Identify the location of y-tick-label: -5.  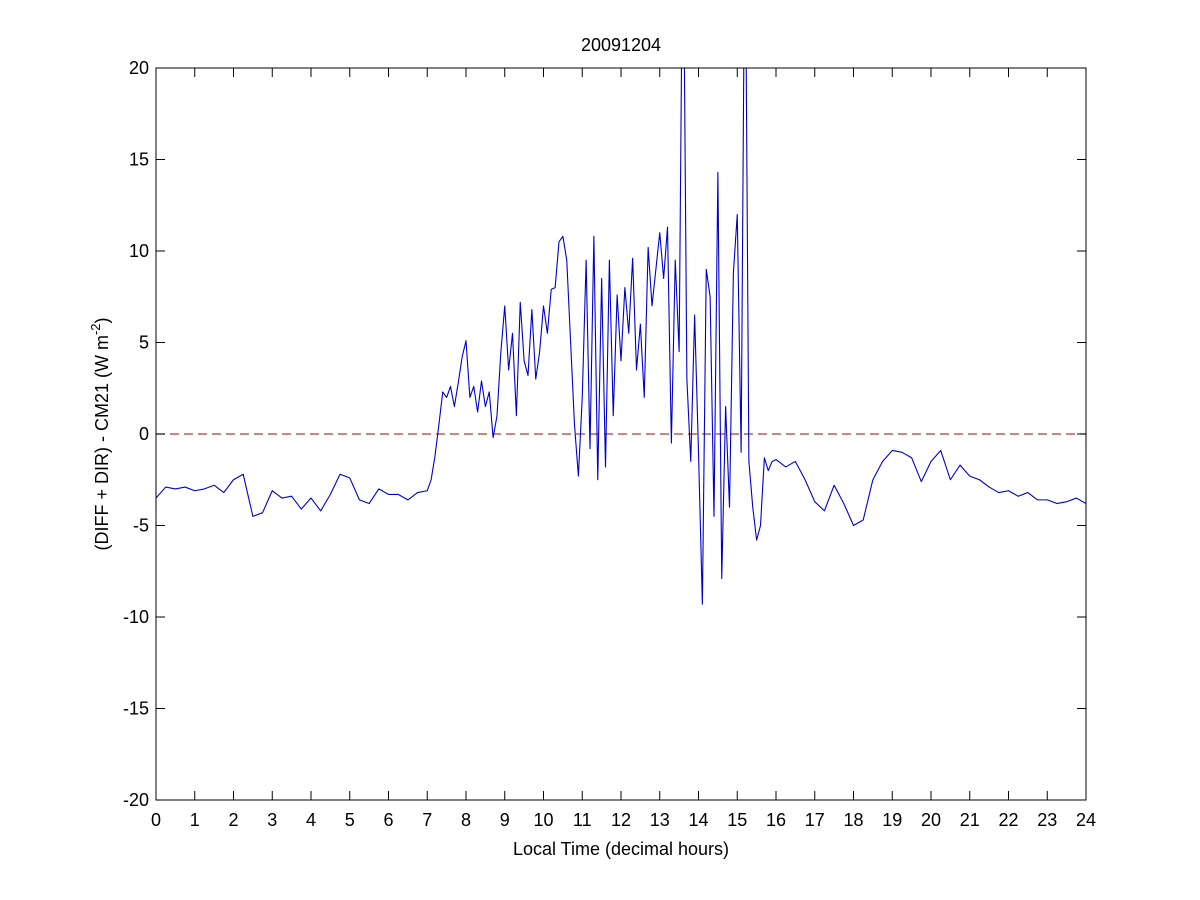
(141, 526).